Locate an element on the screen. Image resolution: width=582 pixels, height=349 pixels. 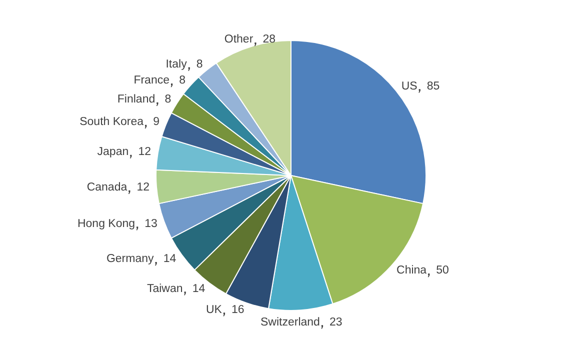
data-label: 23 is located at coordinates (336, 322).